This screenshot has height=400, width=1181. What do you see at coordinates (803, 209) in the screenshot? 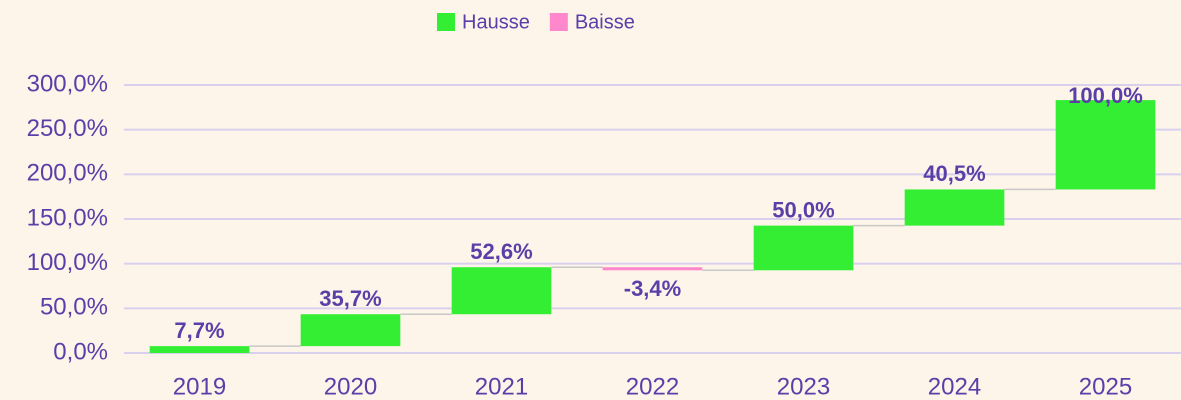
I see `value-label: 50,0%` at bounding box center [803, 209].